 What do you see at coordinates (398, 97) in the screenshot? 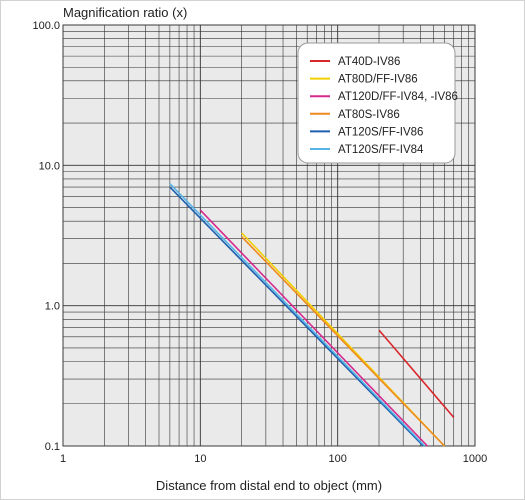
I see `legend-label: AT120D/FF-IV84, -IV86` at bounding box center [398, 97].